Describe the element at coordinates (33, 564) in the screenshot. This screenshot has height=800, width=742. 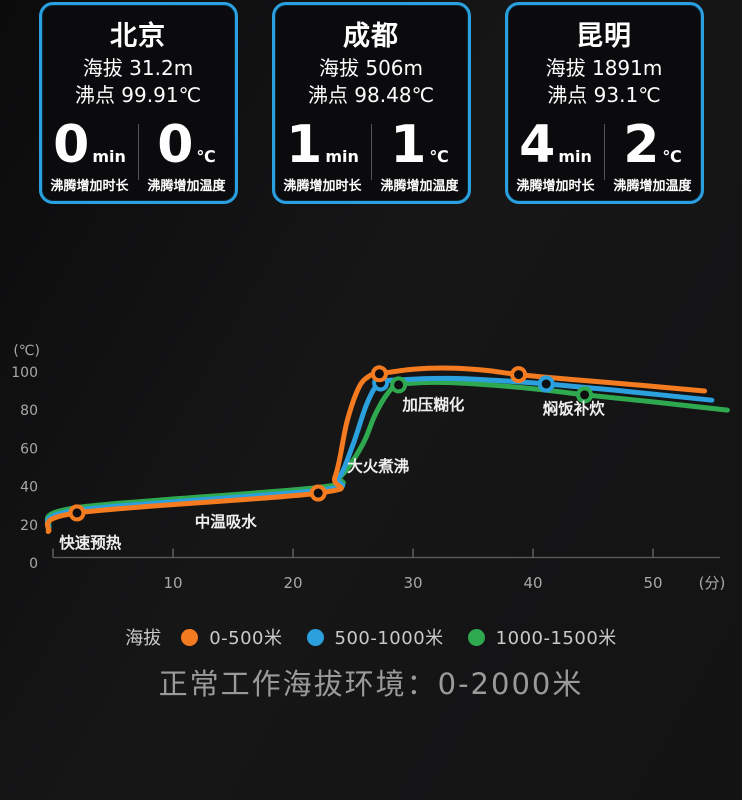
I see `y-tick-label: 0` at that location.